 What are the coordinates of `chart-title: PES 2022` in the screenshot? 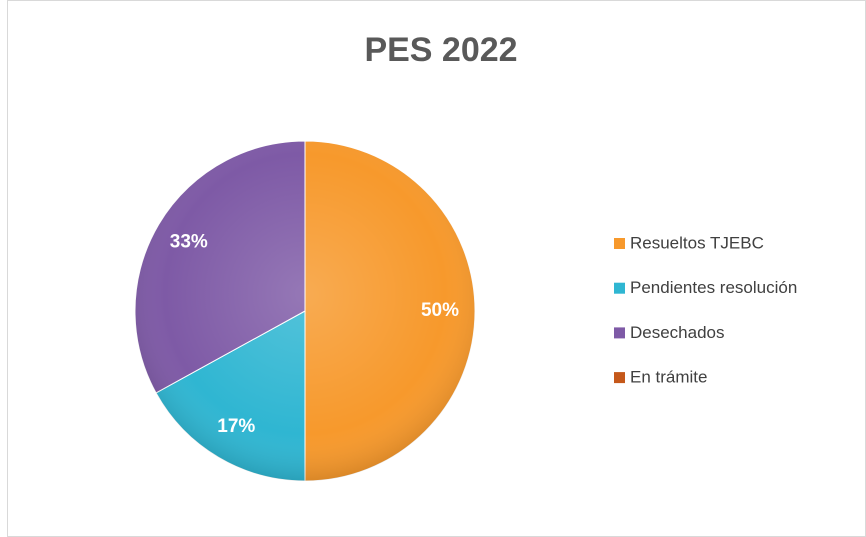 It's located at (440, 50).